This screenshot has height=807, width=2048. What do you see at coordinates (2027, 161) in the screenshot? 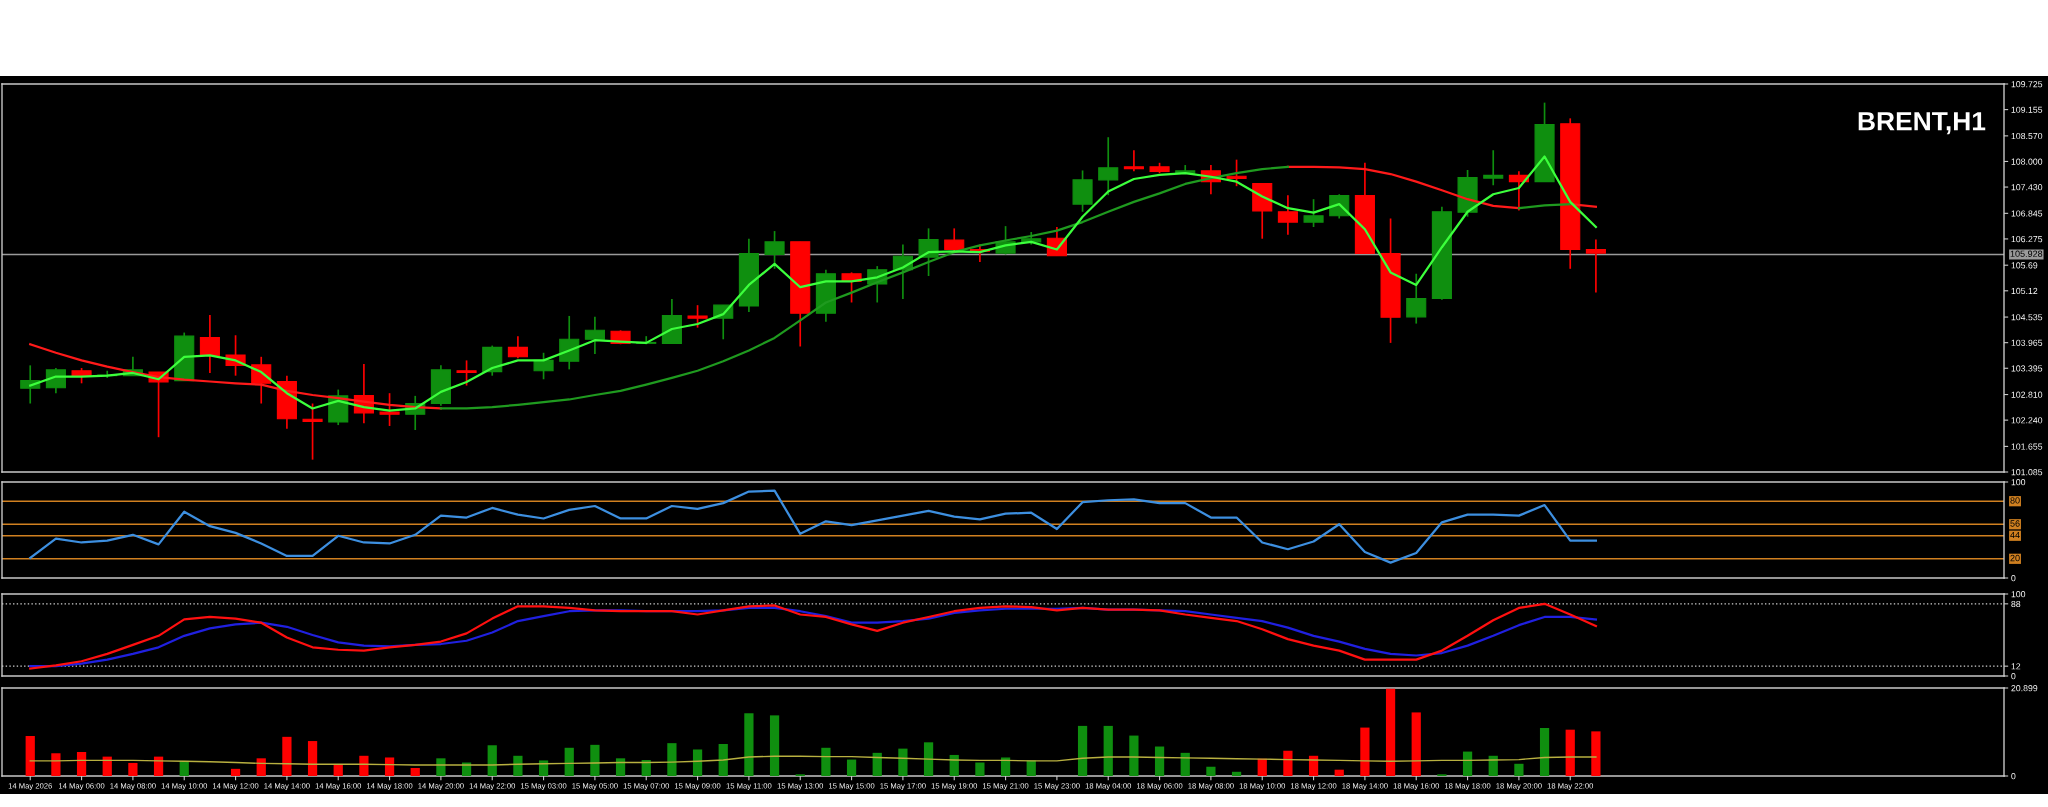
I see `y-tick-label: 108.000` at bounding box center [2027, 161].